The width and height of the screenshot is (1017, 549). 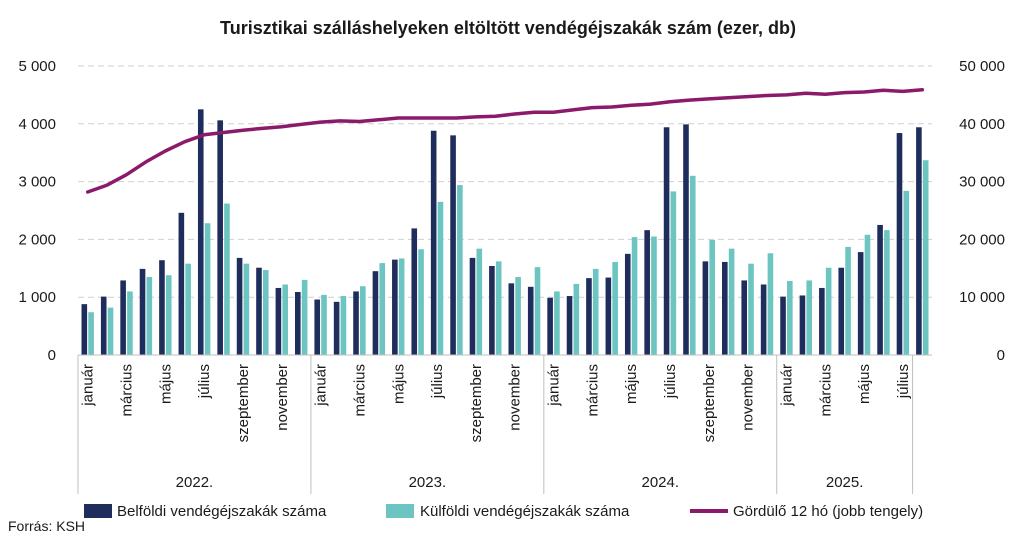 I want to click on legend-label-kulfoldi: Külföldi vendégéjszakák száma, so click(x=525, y=511).